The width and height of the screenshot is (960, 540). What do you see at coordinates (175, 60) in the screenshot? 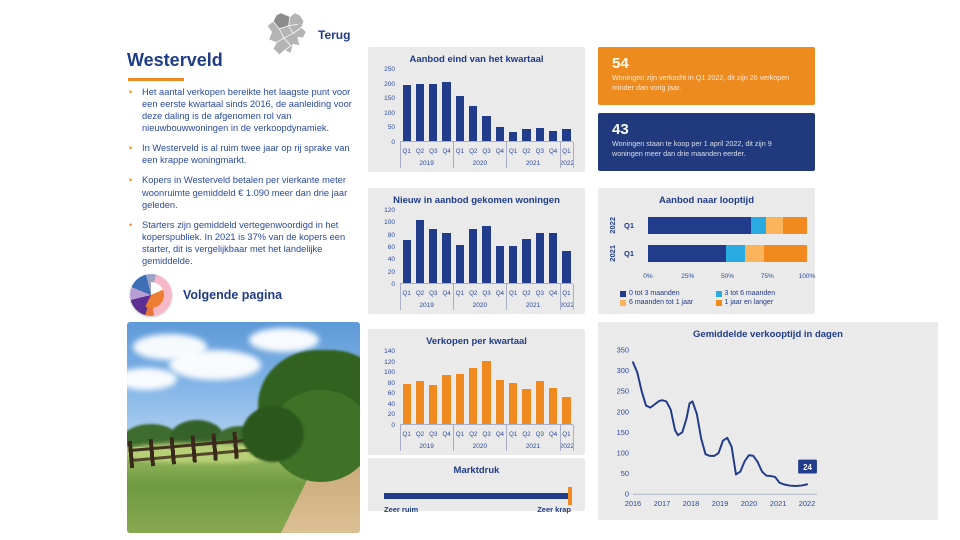
I see `page-title: Westerveld` at bounding box center [175, 60].